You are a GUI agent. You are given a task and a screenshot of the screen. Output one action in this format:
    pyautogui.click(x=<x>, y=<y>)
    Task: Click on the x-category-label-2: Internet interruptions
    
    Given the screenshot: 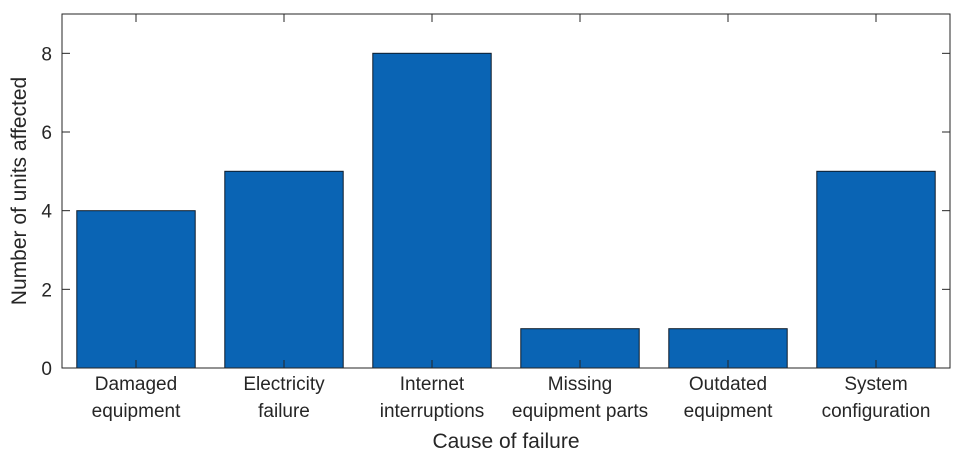 What is the action you would take?
    pyautogui.click(x=432, y=398)
    